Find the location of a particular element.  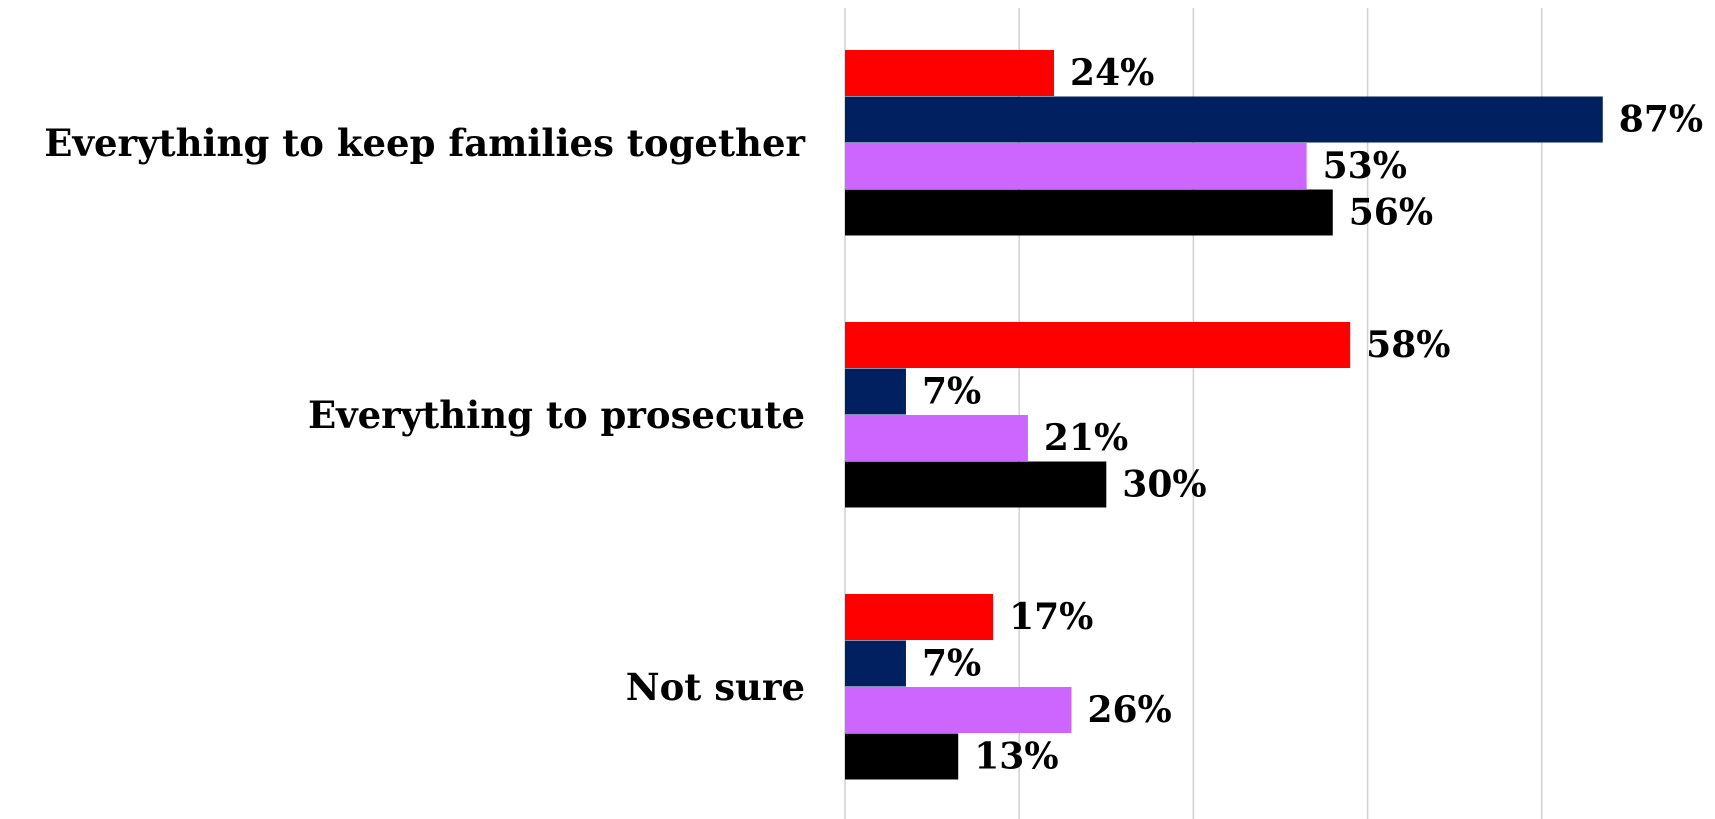

value-label: 58% is located at coordinates (1408, 345).